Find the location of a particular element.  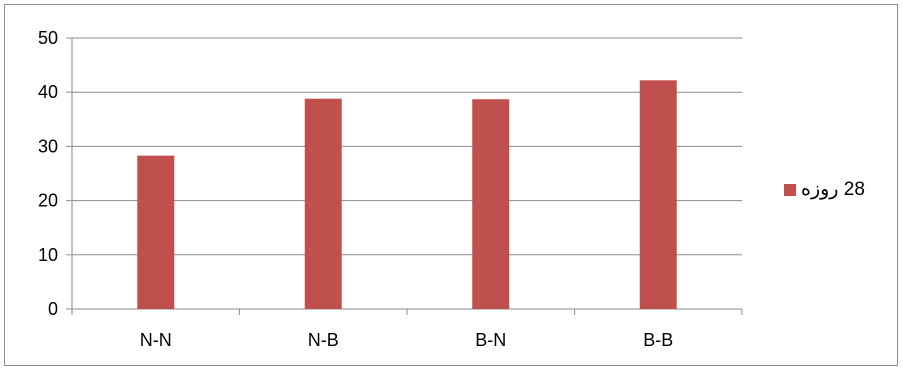

x-tick-label: B-B is located at coordinates (658, 340).